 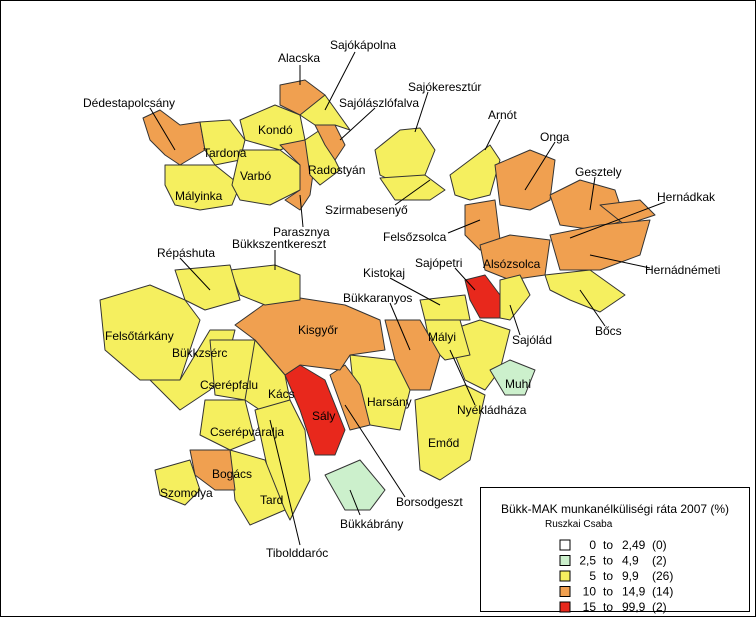 What do you see at coordinates (225, 153) in the screenshot?
I see `place-label: Tardona` at bounding box center [225, 153].